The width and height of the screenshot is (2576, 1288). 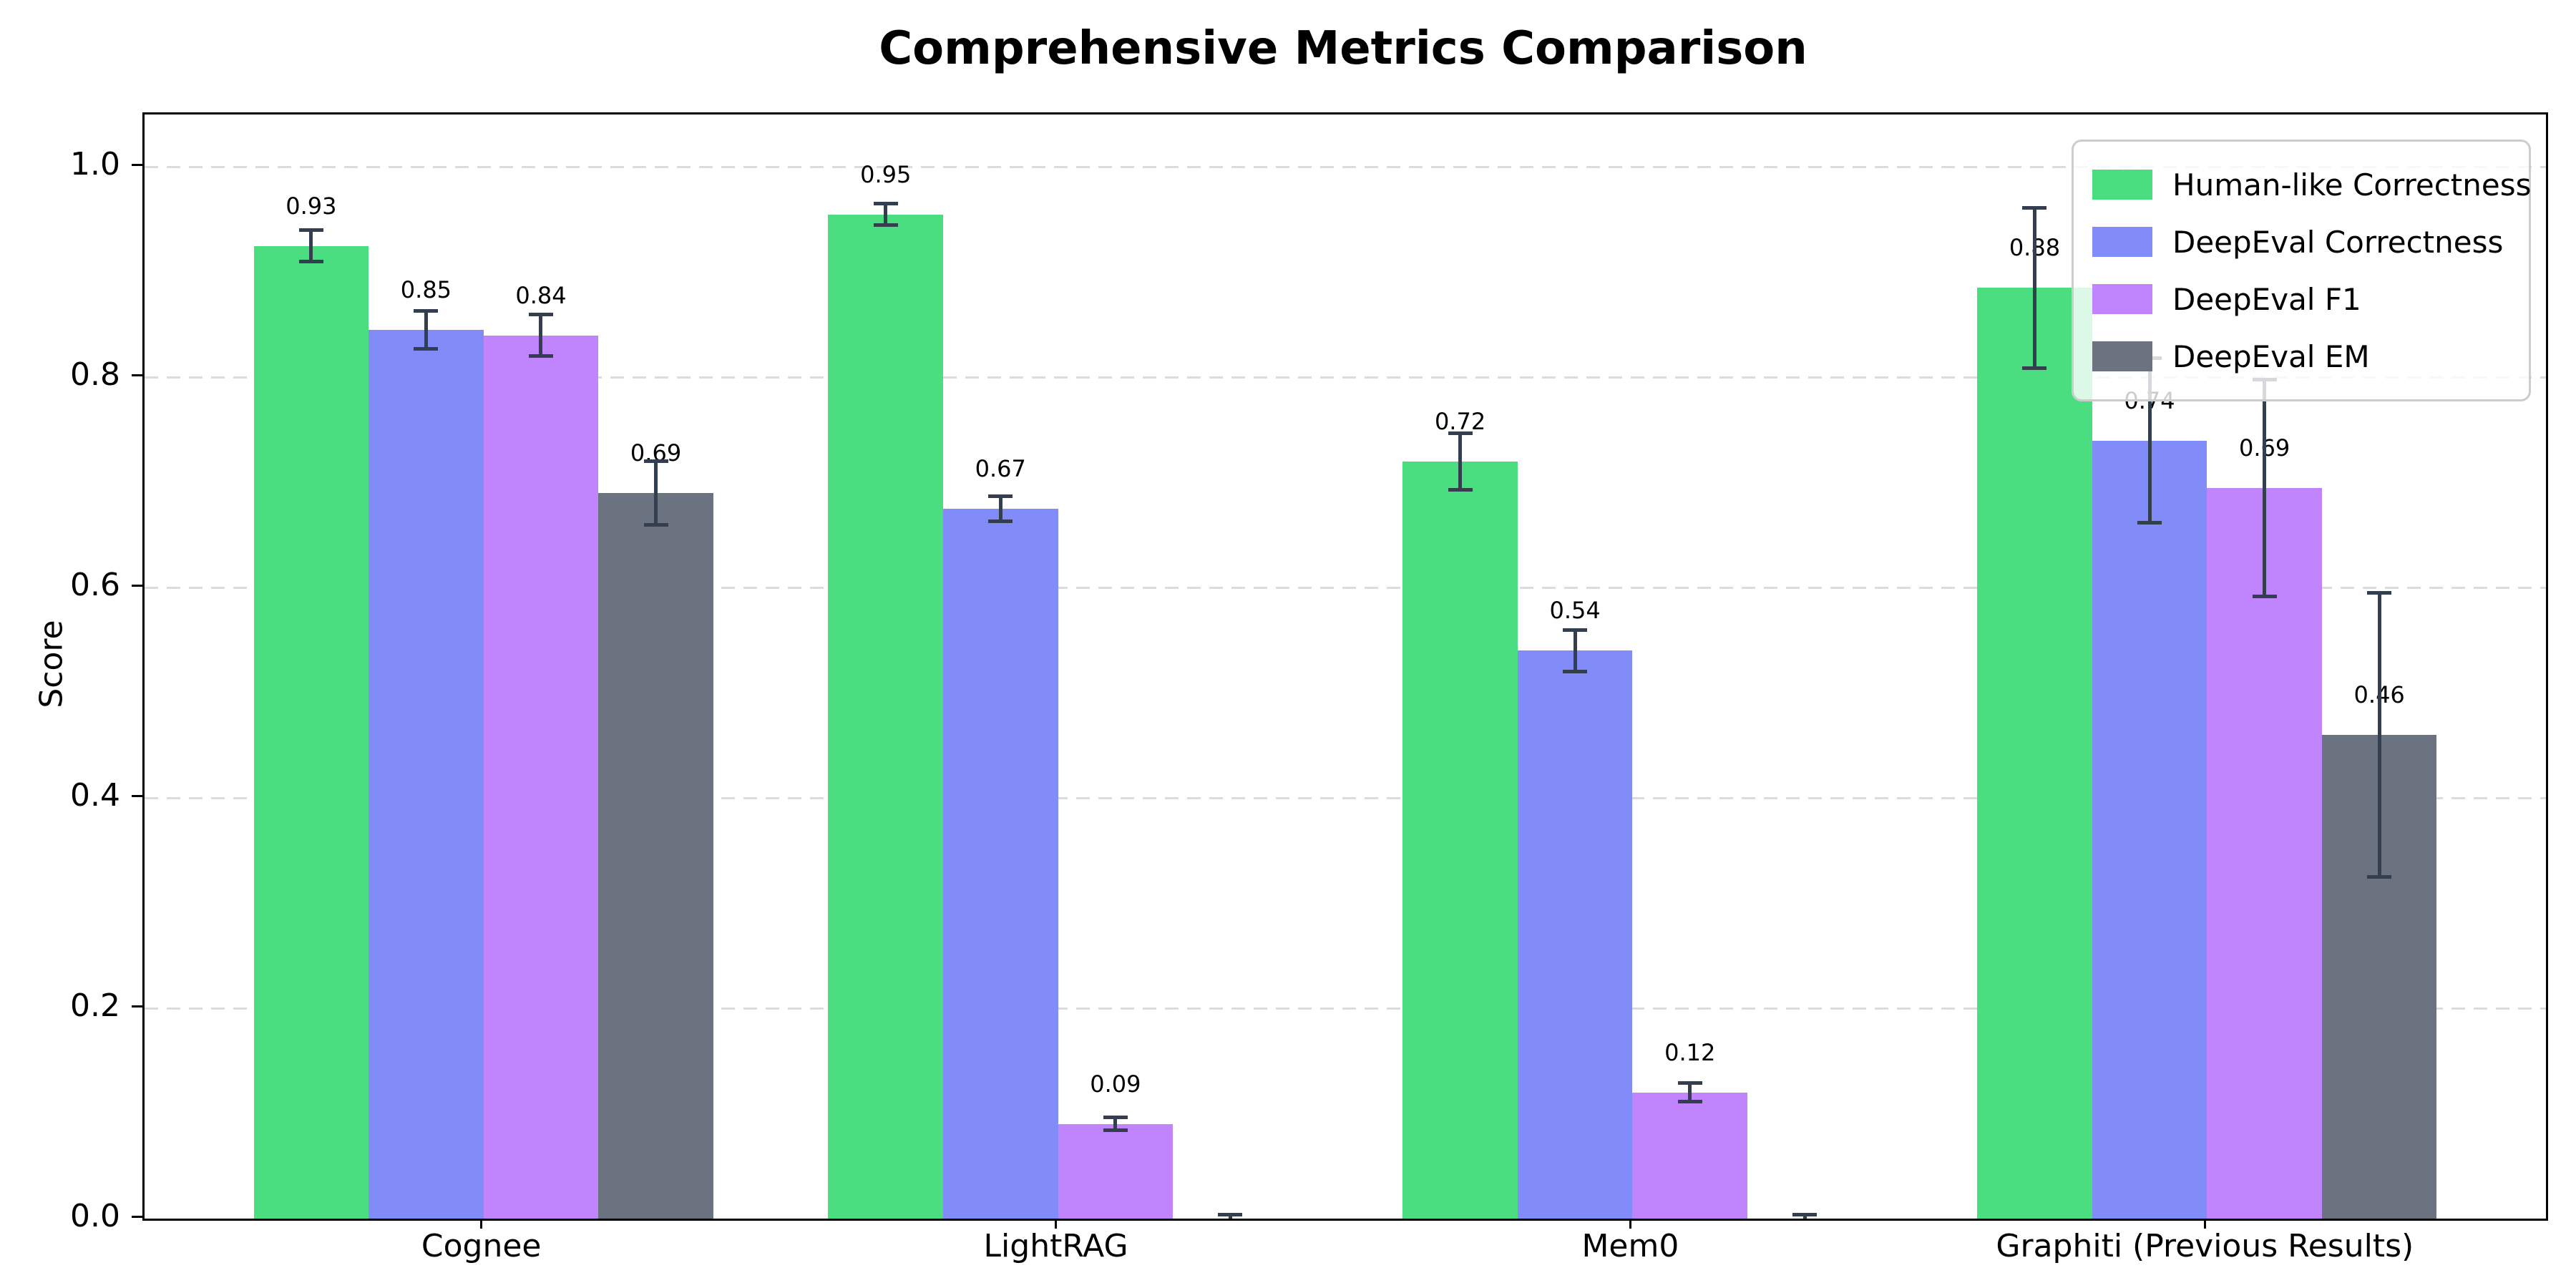 I want to click on y-axis-title: Score, so click(x=51, y=664).